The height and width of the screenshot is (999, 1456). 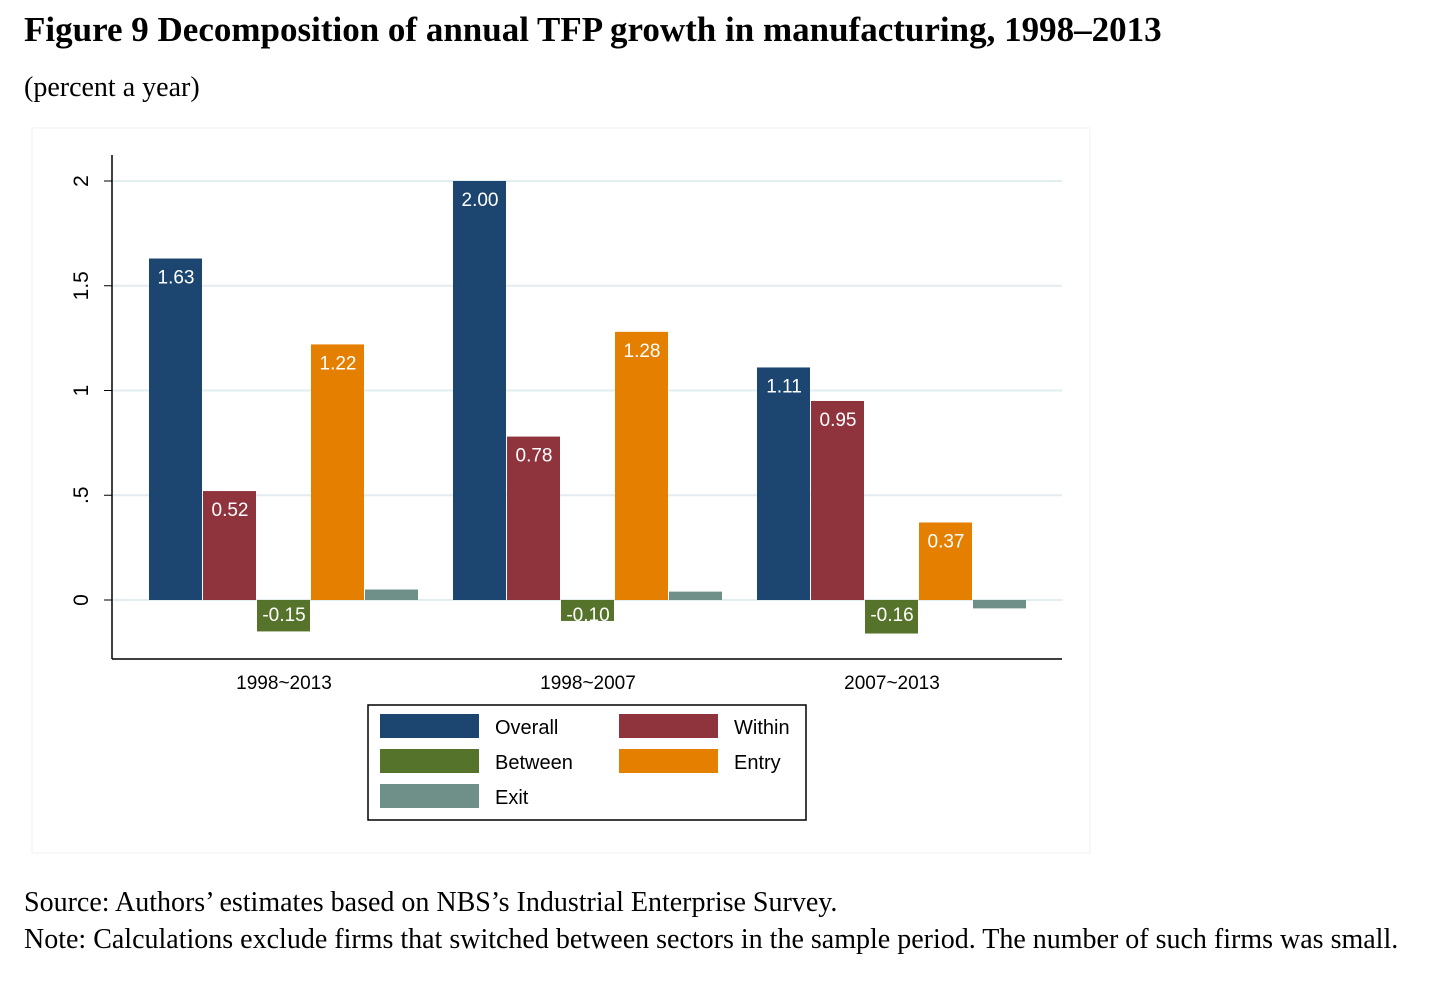 I want to click on data-label: 1.63, so click(x=176, y=278).